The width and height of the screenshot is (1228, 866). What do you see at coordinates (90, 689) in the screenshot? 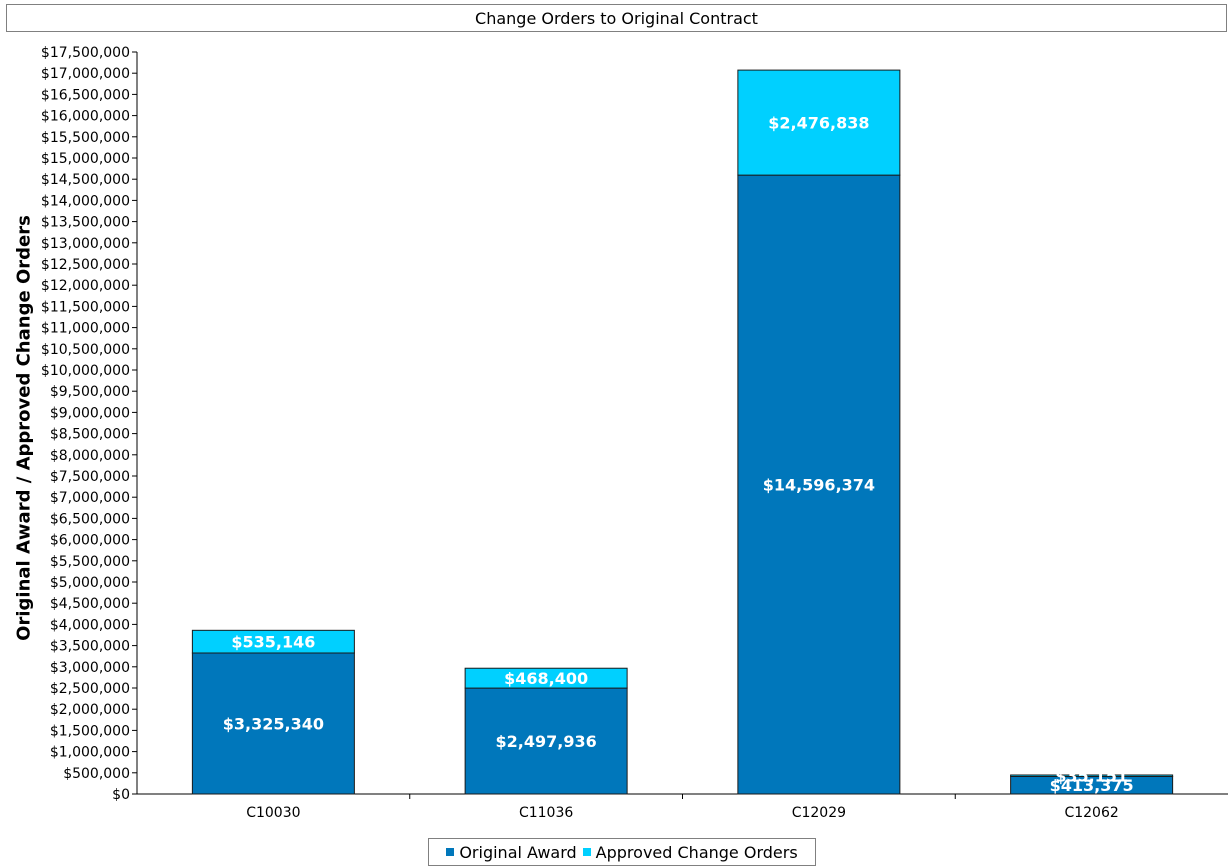
I see `y-tick-label: $2,500,000` at bounding box center [90, 689].